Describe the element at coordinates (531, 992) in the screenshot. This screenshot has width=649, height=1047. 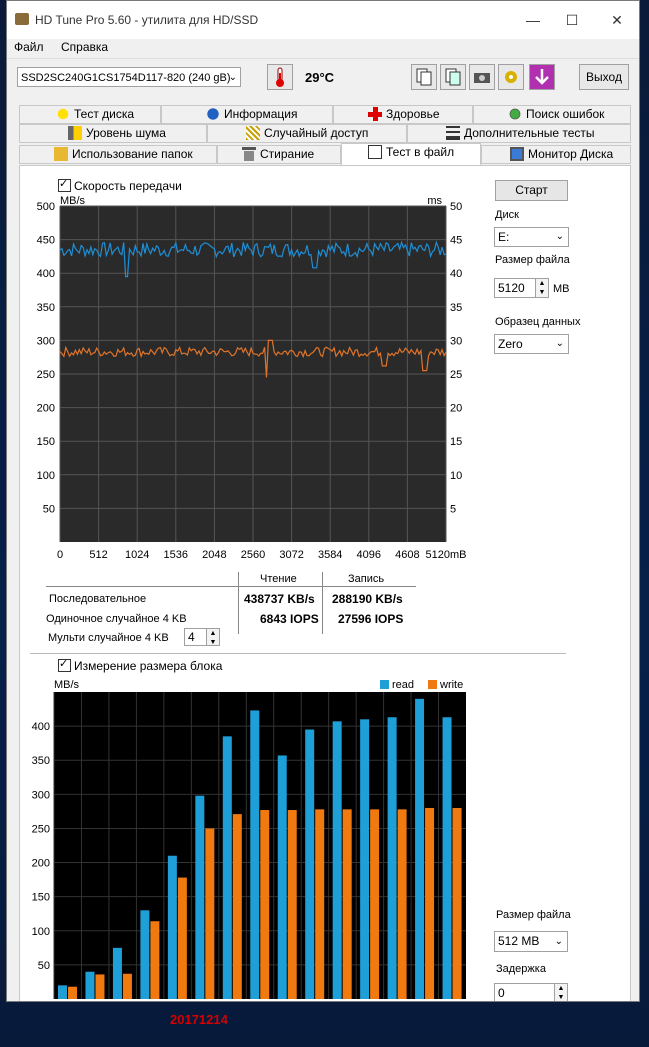
I see `delay-spinner: 0 ▲ ▼` at that location.